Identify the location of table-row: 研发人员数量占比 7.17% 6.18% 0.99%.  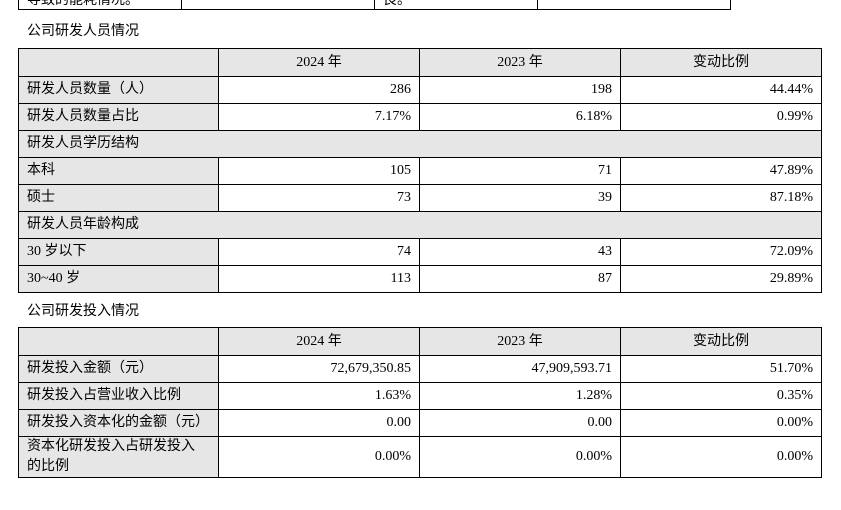
(420, 117).